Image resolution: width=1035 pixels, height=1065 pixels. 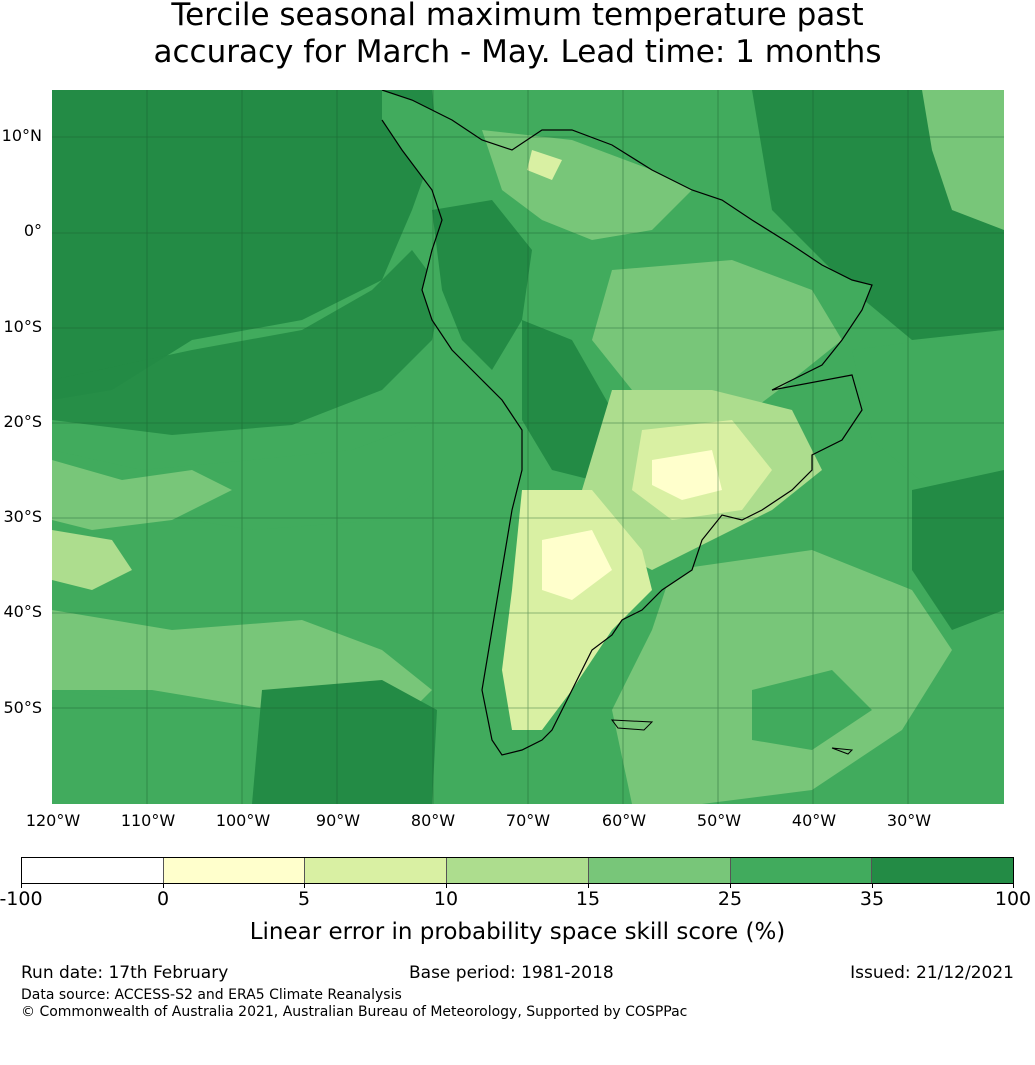 I want to click on lon-label-30w: 30°W, so click(x=909, y=820).